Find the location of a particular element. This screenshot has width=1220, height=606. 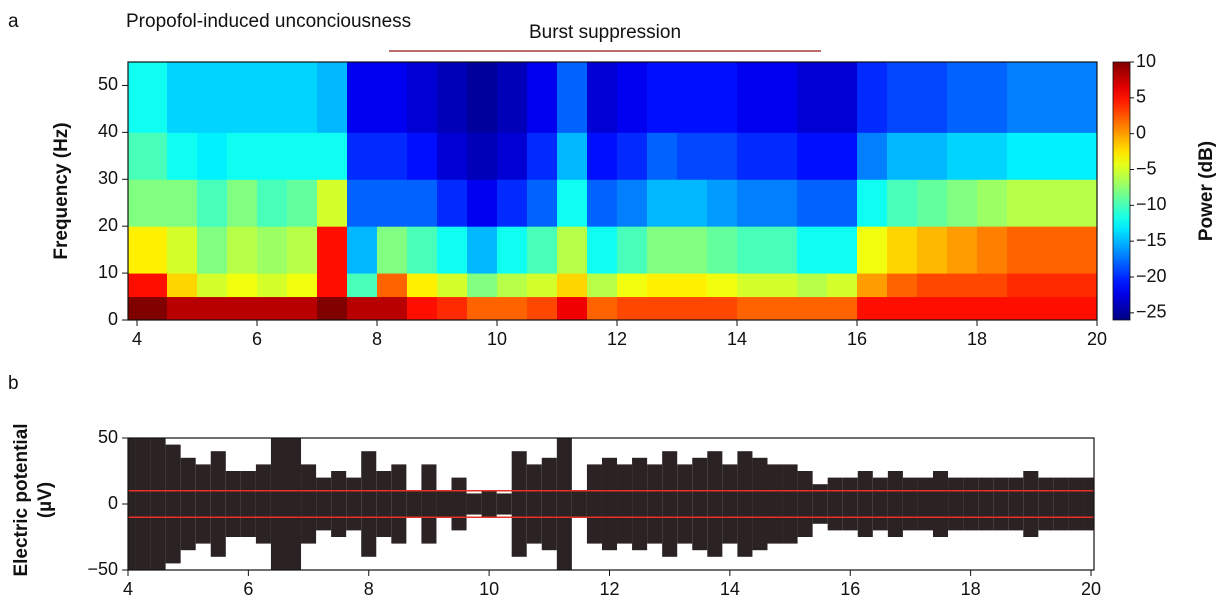

annotation-label: Burst suppression is located at coordinates (605, 32).